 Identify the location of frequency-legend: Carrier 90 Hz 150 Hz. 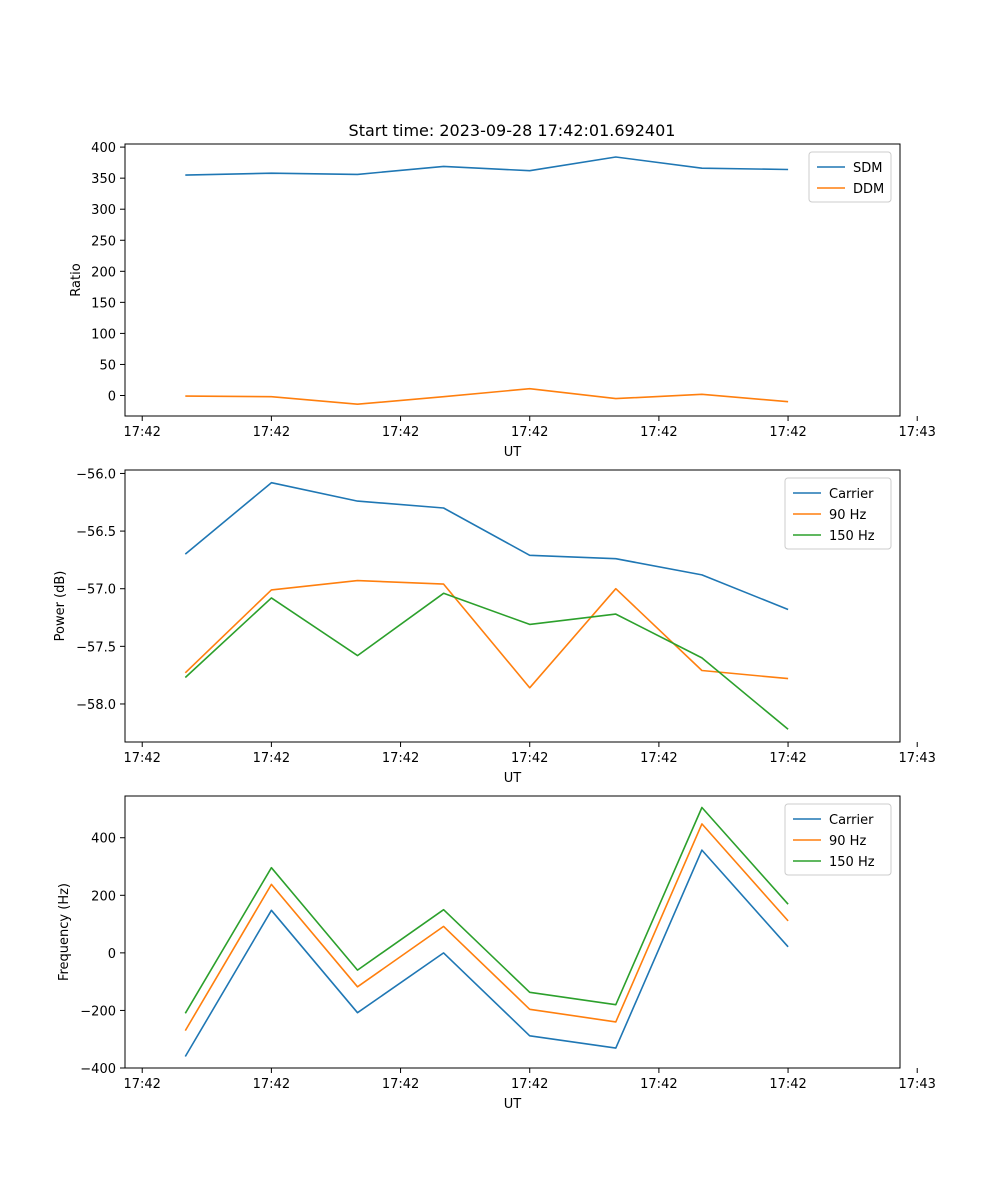
(838, 839).